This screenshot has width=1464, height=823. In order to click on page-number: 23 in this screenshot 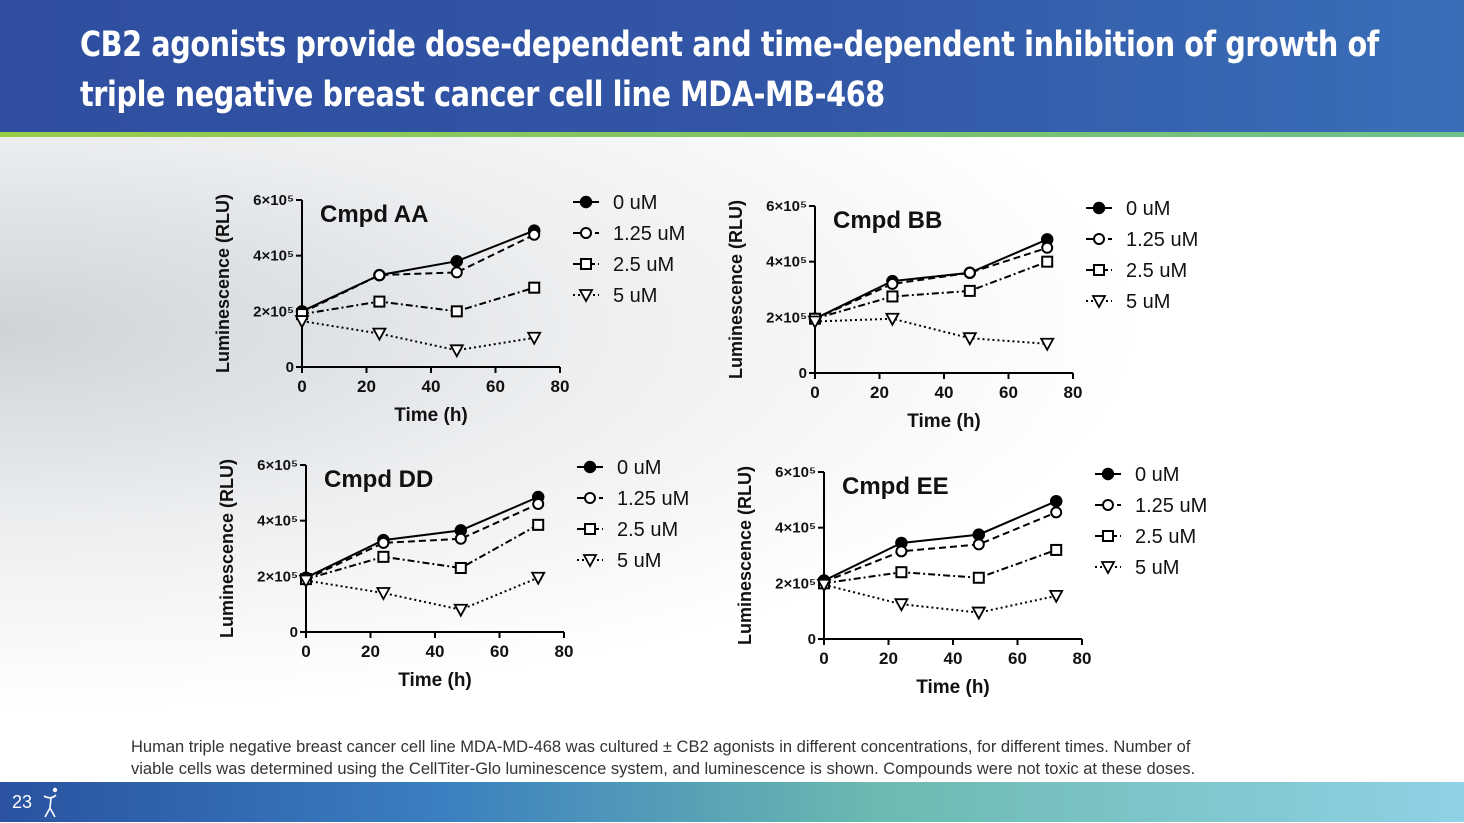, I will do `click(22, 802)`.